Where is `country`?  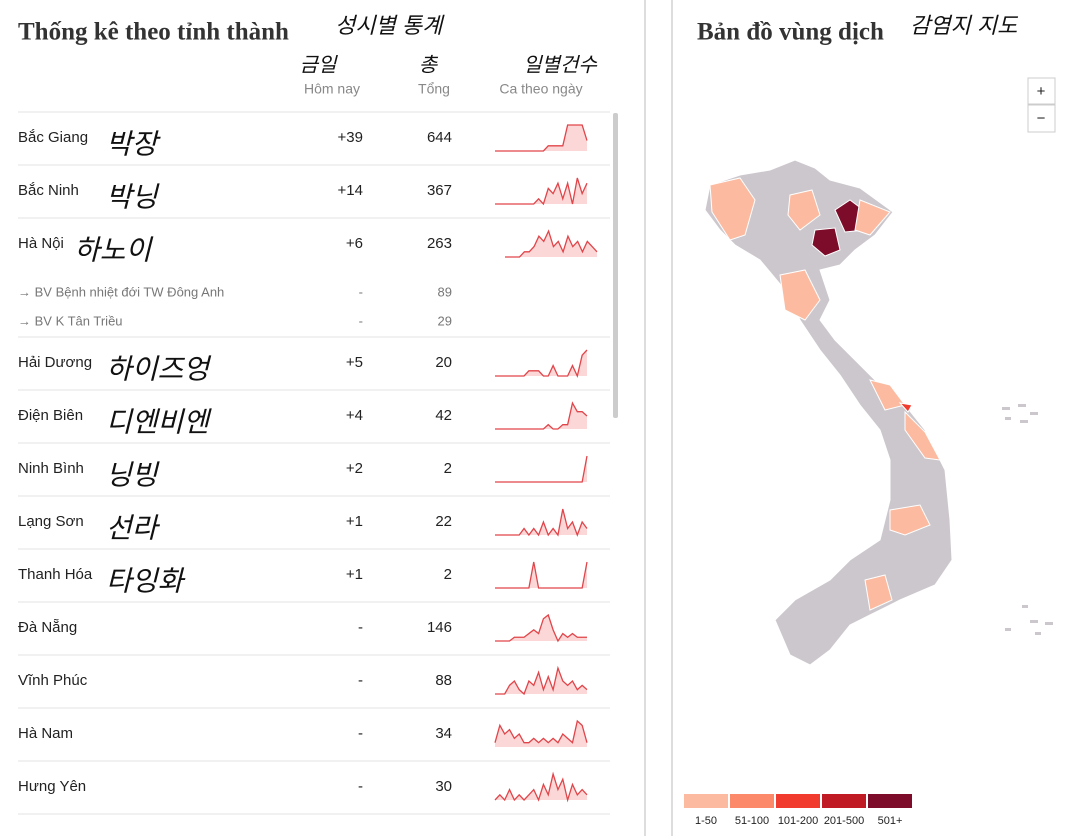
country is located at coordinates (828, 412).